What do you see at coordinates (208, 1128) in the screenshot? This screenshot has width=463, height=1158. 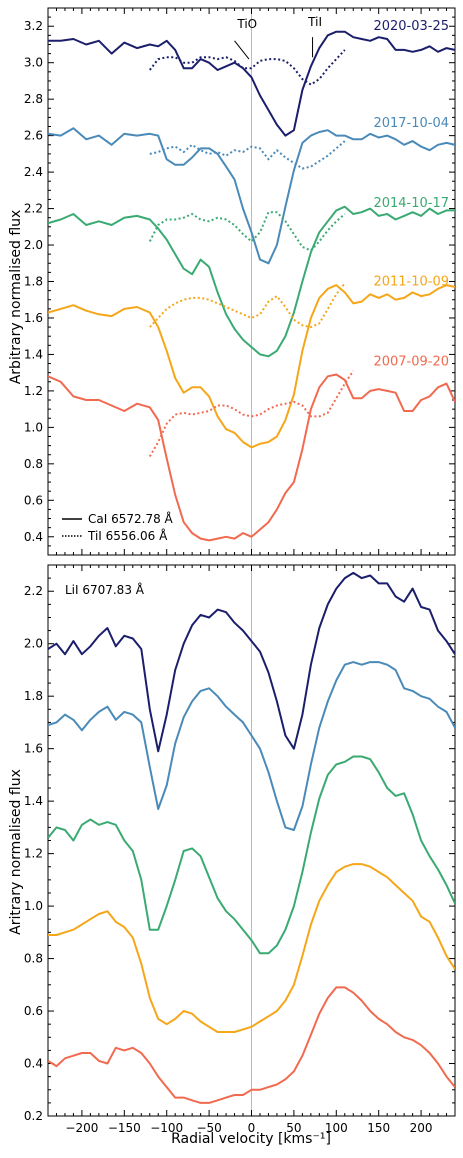 I see `x-tick-label: −50` at bounding box center [208, 1128].